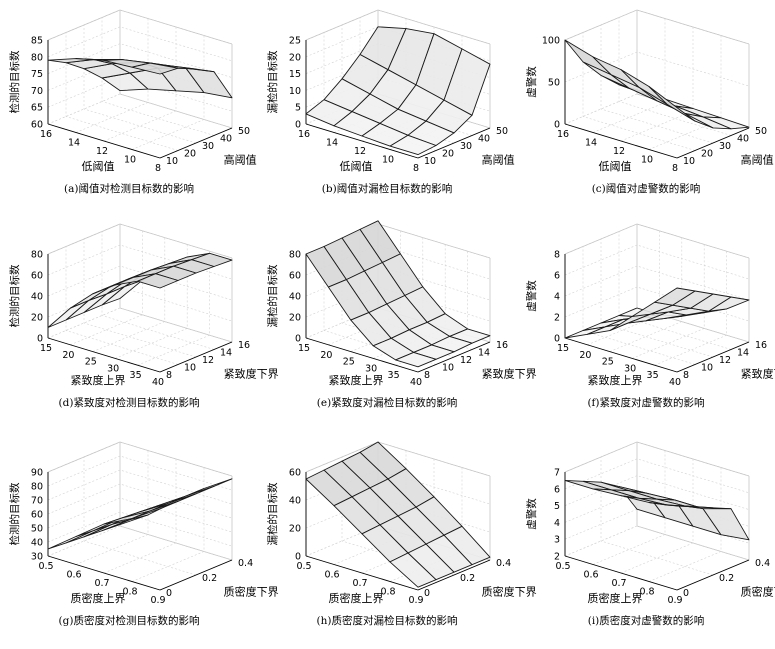 This screenshot has height=649, width=775. I want to click on x-tick-label: 35, so click(653, 375).